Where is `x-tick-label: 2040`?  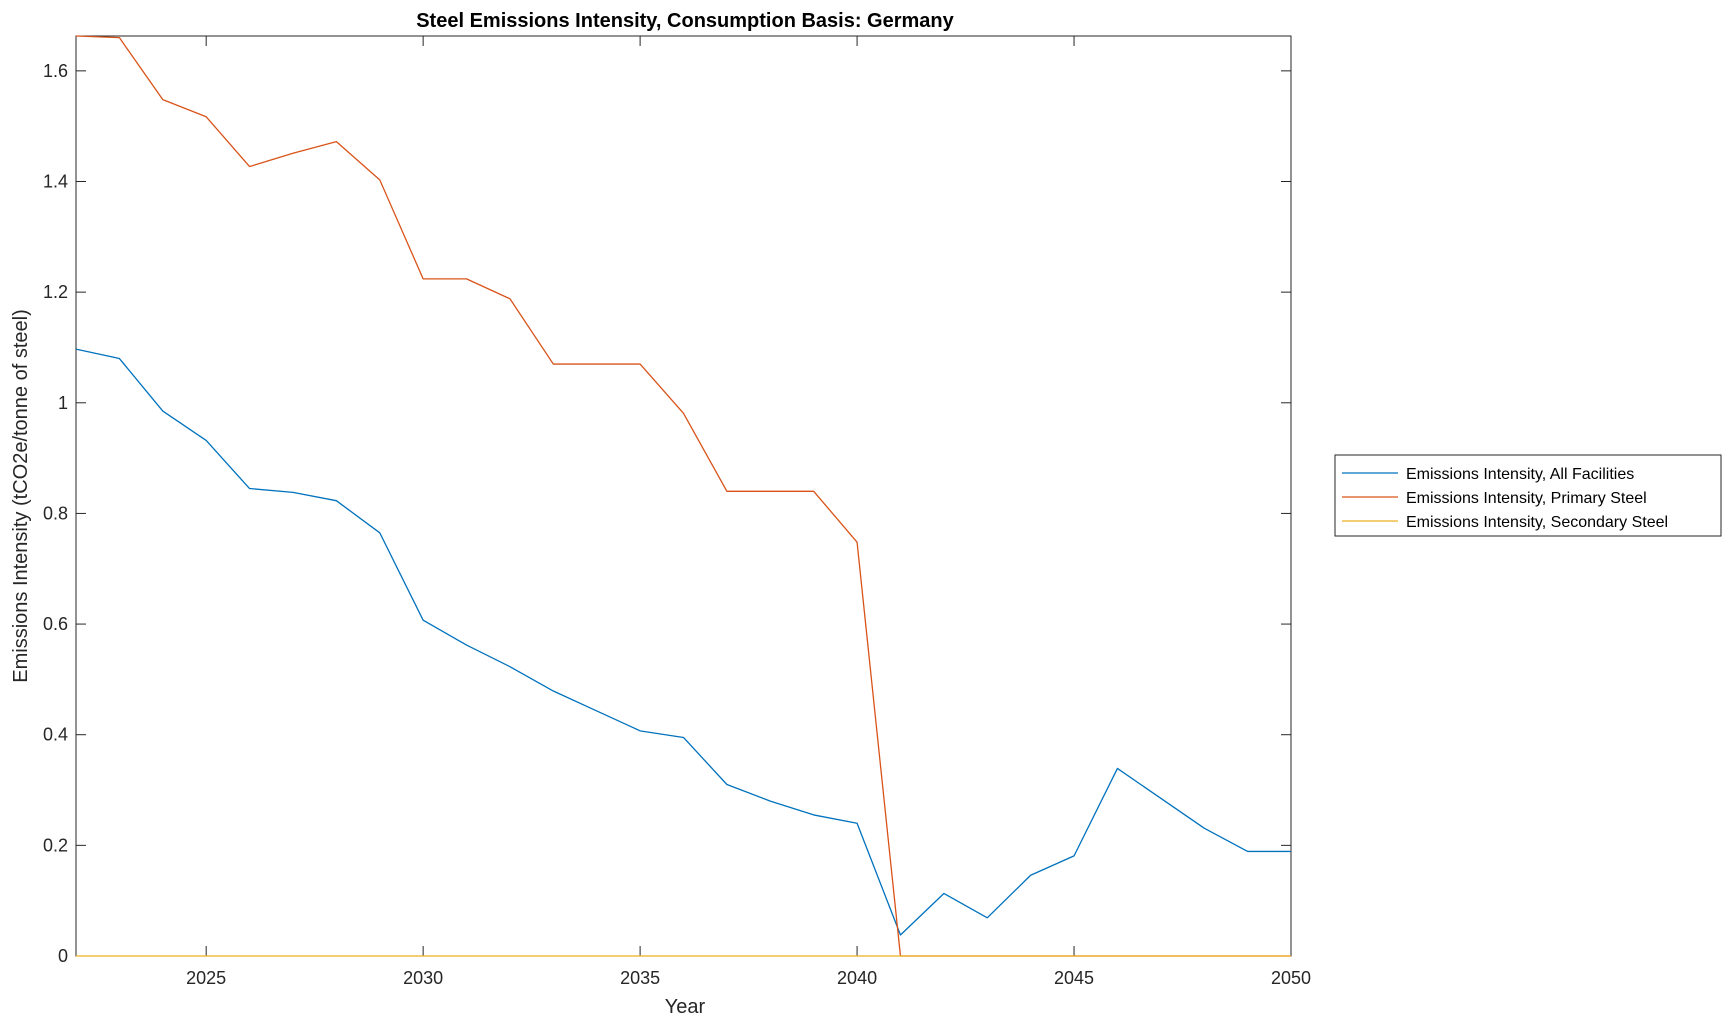 x-tick-label: 2040 is located at coordinates (857, 978).